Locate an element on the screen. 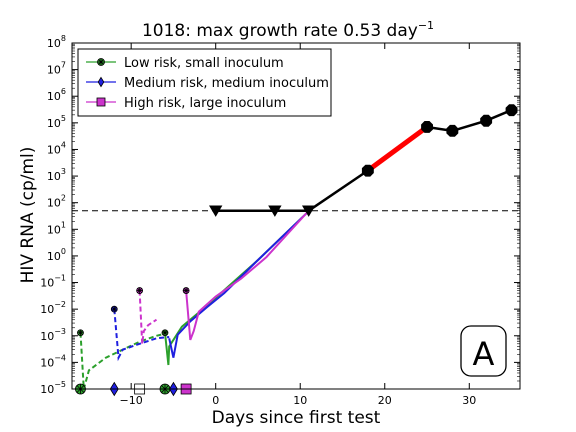  series-high-solid-line is located at coordinates (247, 275).